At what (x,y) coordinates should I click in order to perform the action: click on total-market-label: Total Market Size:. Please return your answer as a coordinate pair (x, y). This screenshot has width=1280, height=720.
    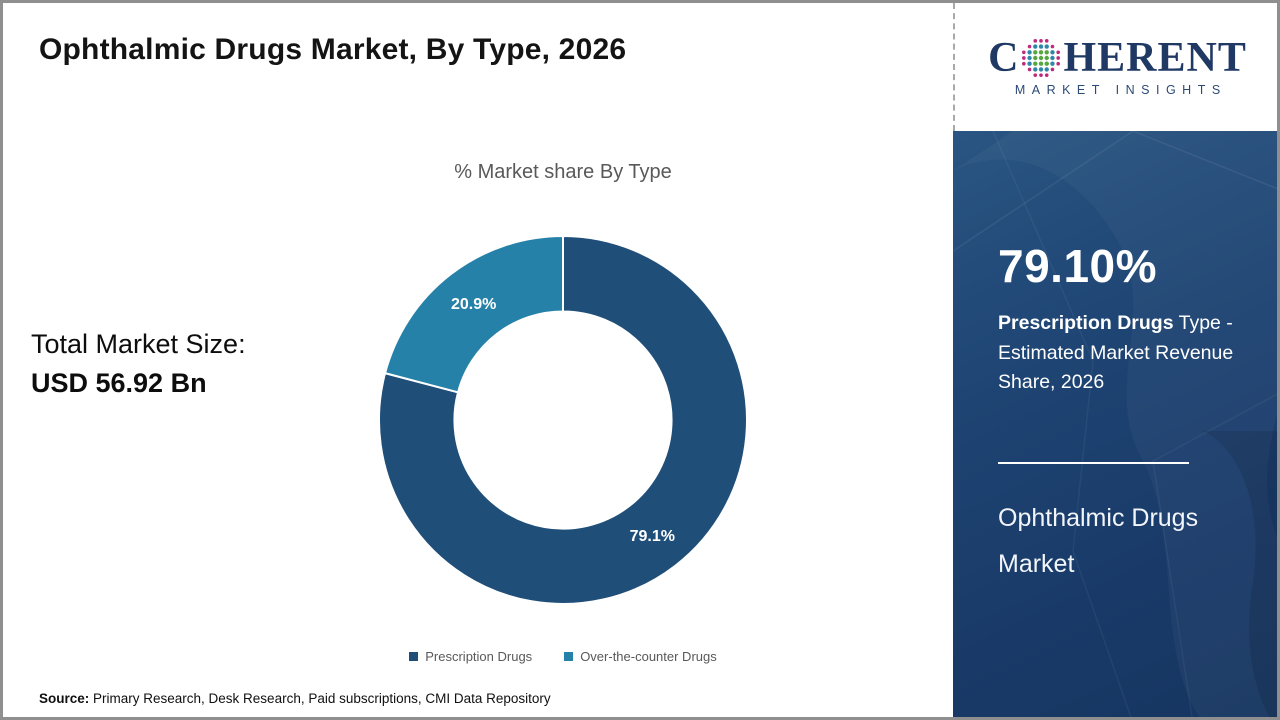
    Looking at the image, I should click on (138, 344).